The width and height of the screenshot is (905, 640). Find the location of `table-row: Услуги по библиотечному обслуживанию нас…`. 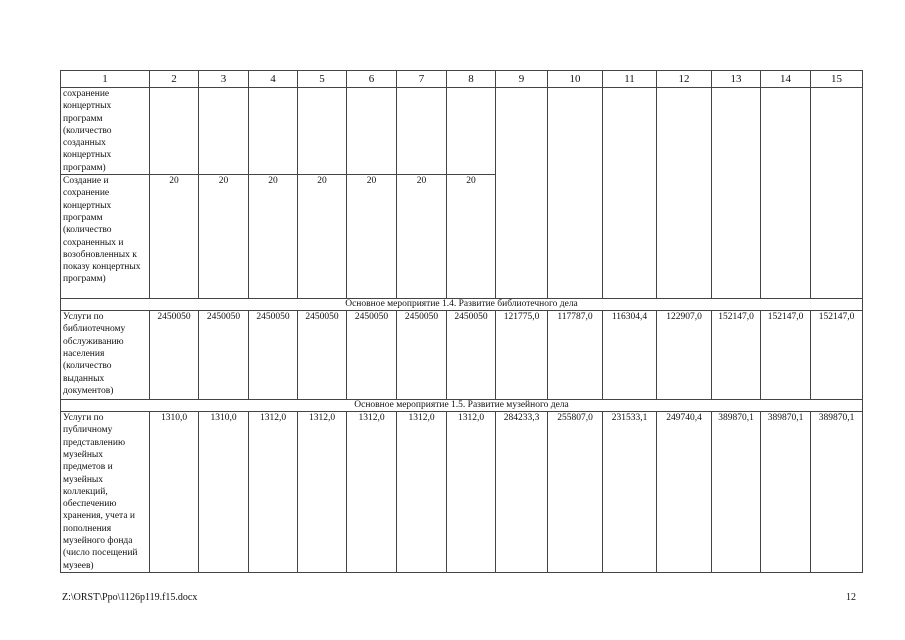

table-row: Услуги по библиотечному обслуживанию нас… is located at coordinates (461, 355).